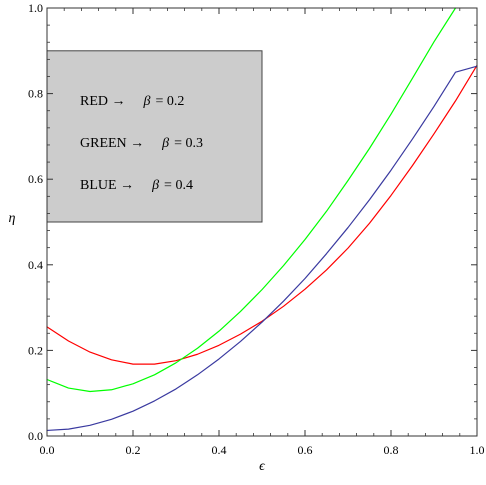 This screenshot has width=486, height=485. I want to click on legend-entry-2: BLUE → β = 0.4, so click(136, 185).